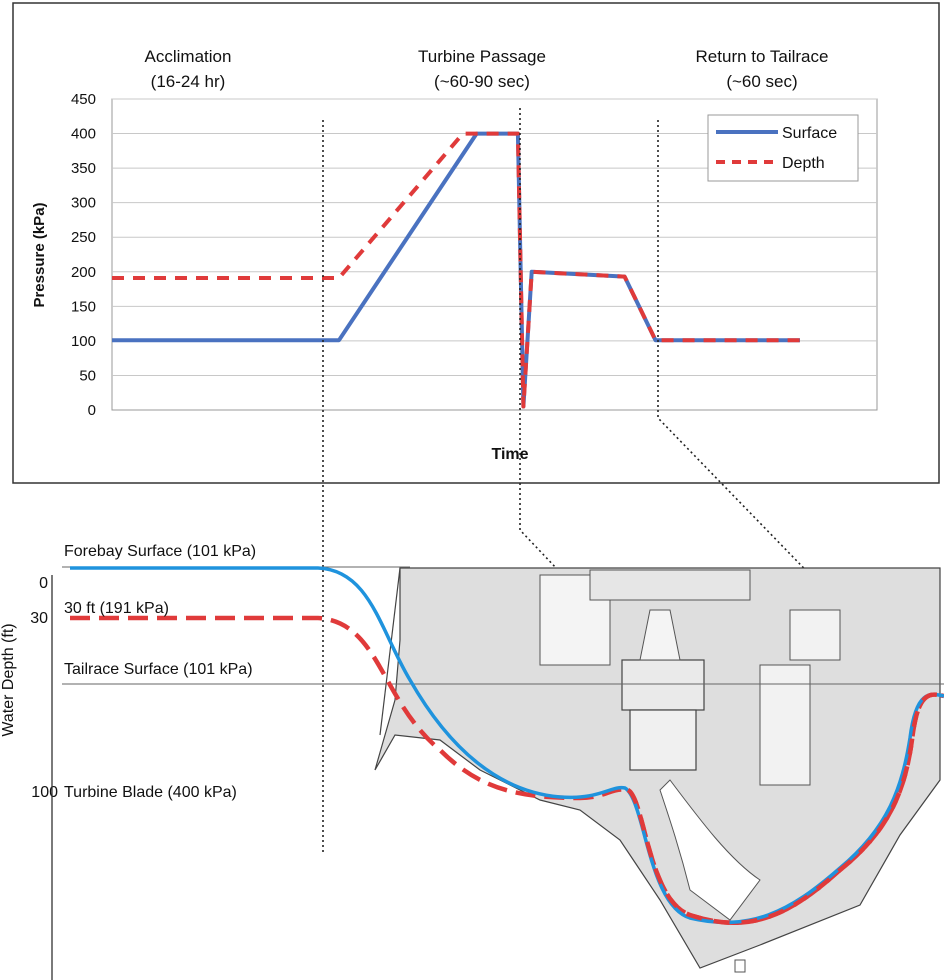 Image resolution: width=944 pixels, height=980 pixels. What do you see at coordinates (83, 306) in the screenshot?
I see `y-tick-label: 150` at bounding box center [83, 306].